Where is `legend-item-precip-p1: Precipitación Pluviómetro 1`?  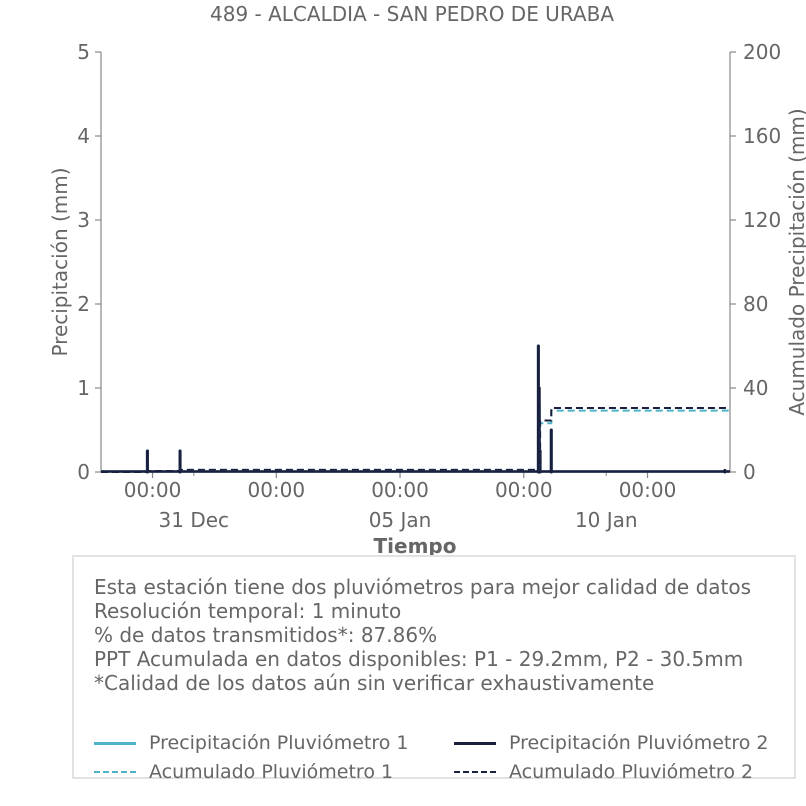
legend-item-precip-p1: Precipitación Pluviómetro 1 is located at coordinates (251, 743).